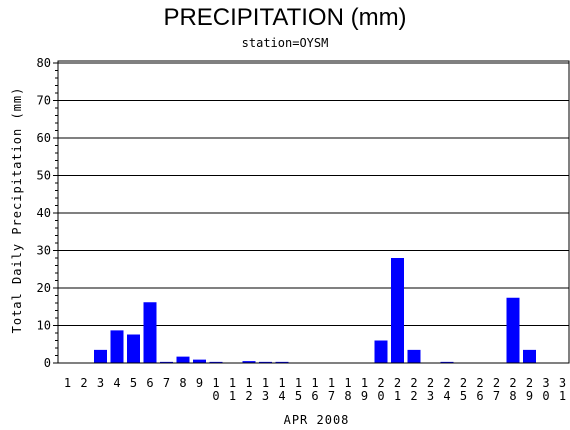  What do you see at coordinates (83, 383) in the screenshot?
I see `x-tick-label: 2` at bounding box center [83, 383].